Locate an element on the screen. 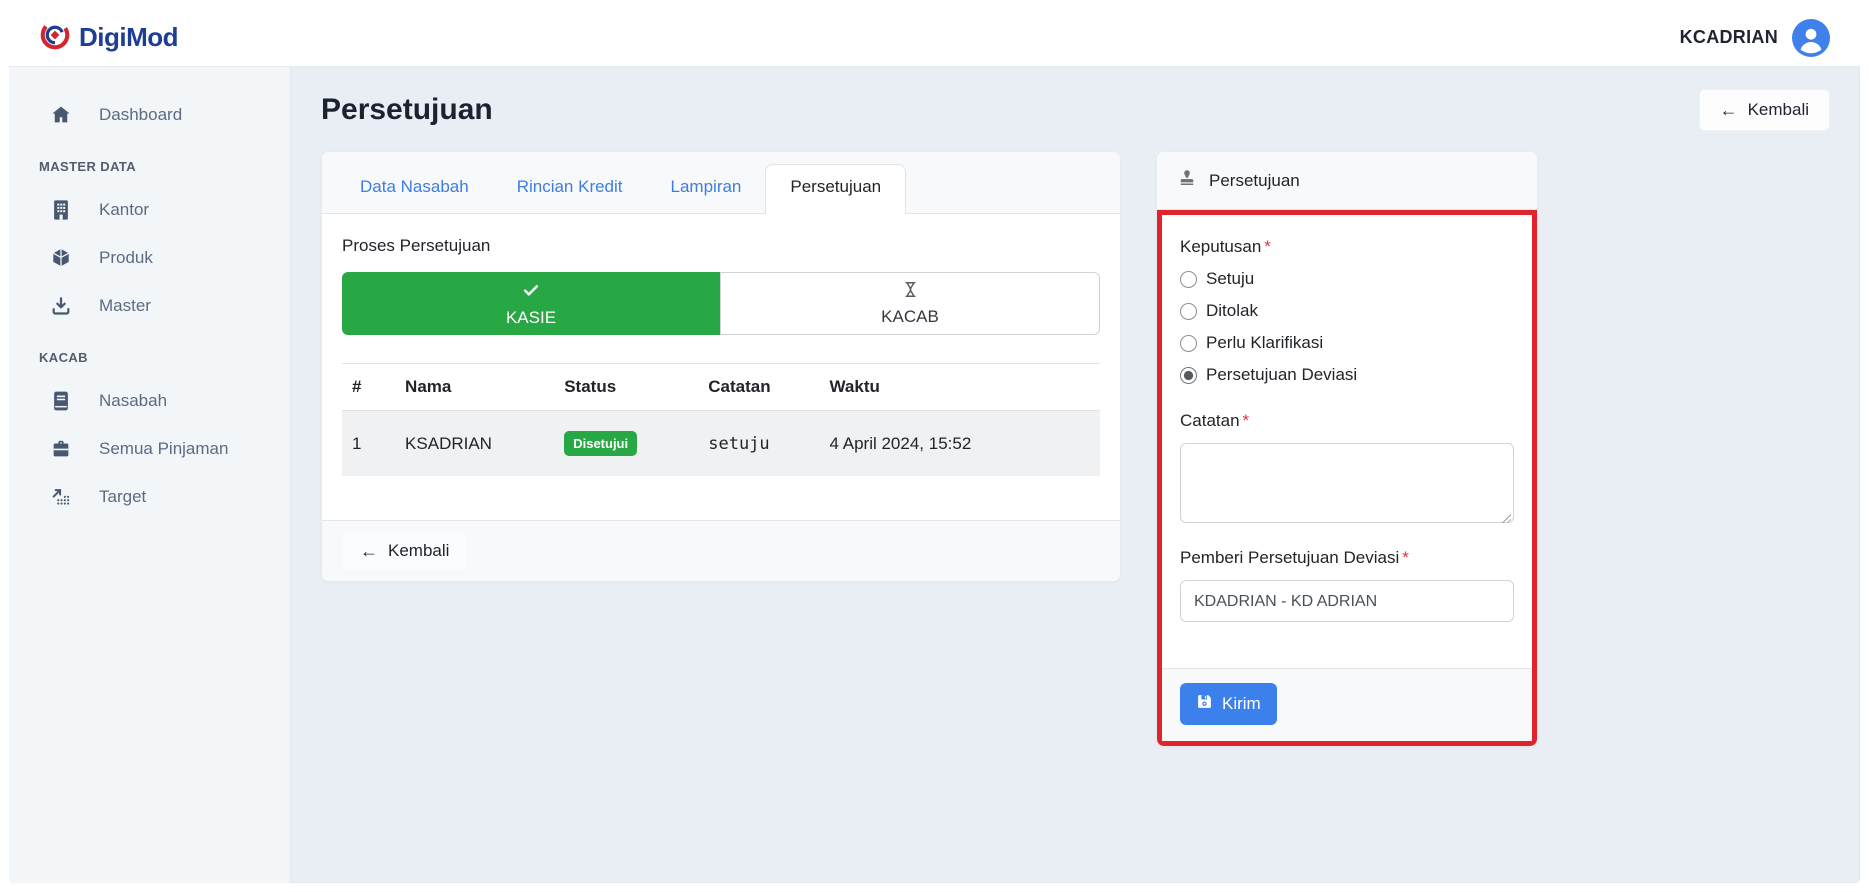 This screenshot has height=892, width=1869. radio-option-setuju: Setuju is located at coordinates (1347, 279).